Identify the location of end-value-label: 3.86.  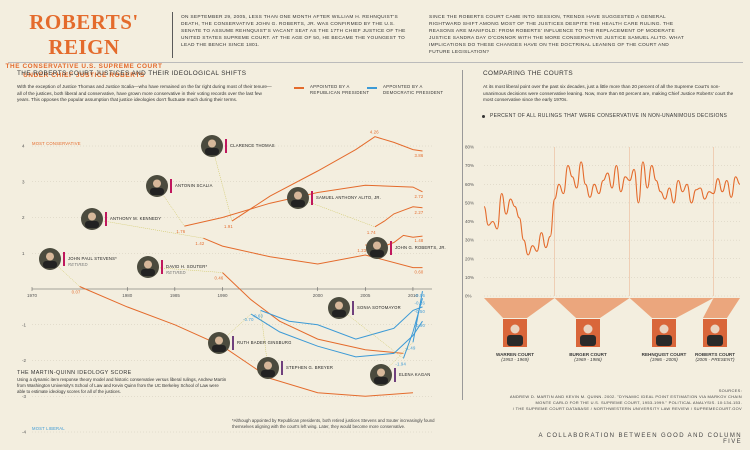
(418, 155).